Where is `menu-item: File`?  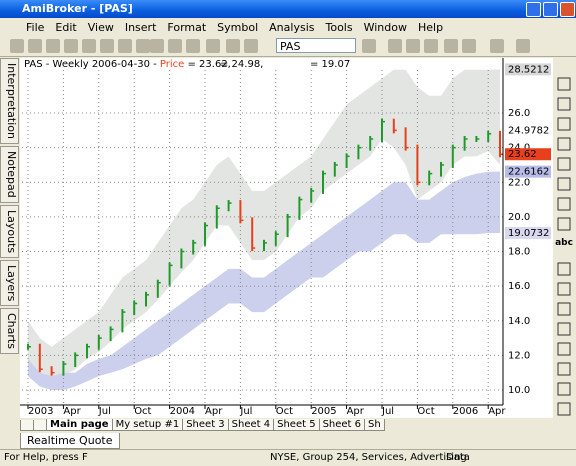
menu-item: File is located at coordinates (35, 27).